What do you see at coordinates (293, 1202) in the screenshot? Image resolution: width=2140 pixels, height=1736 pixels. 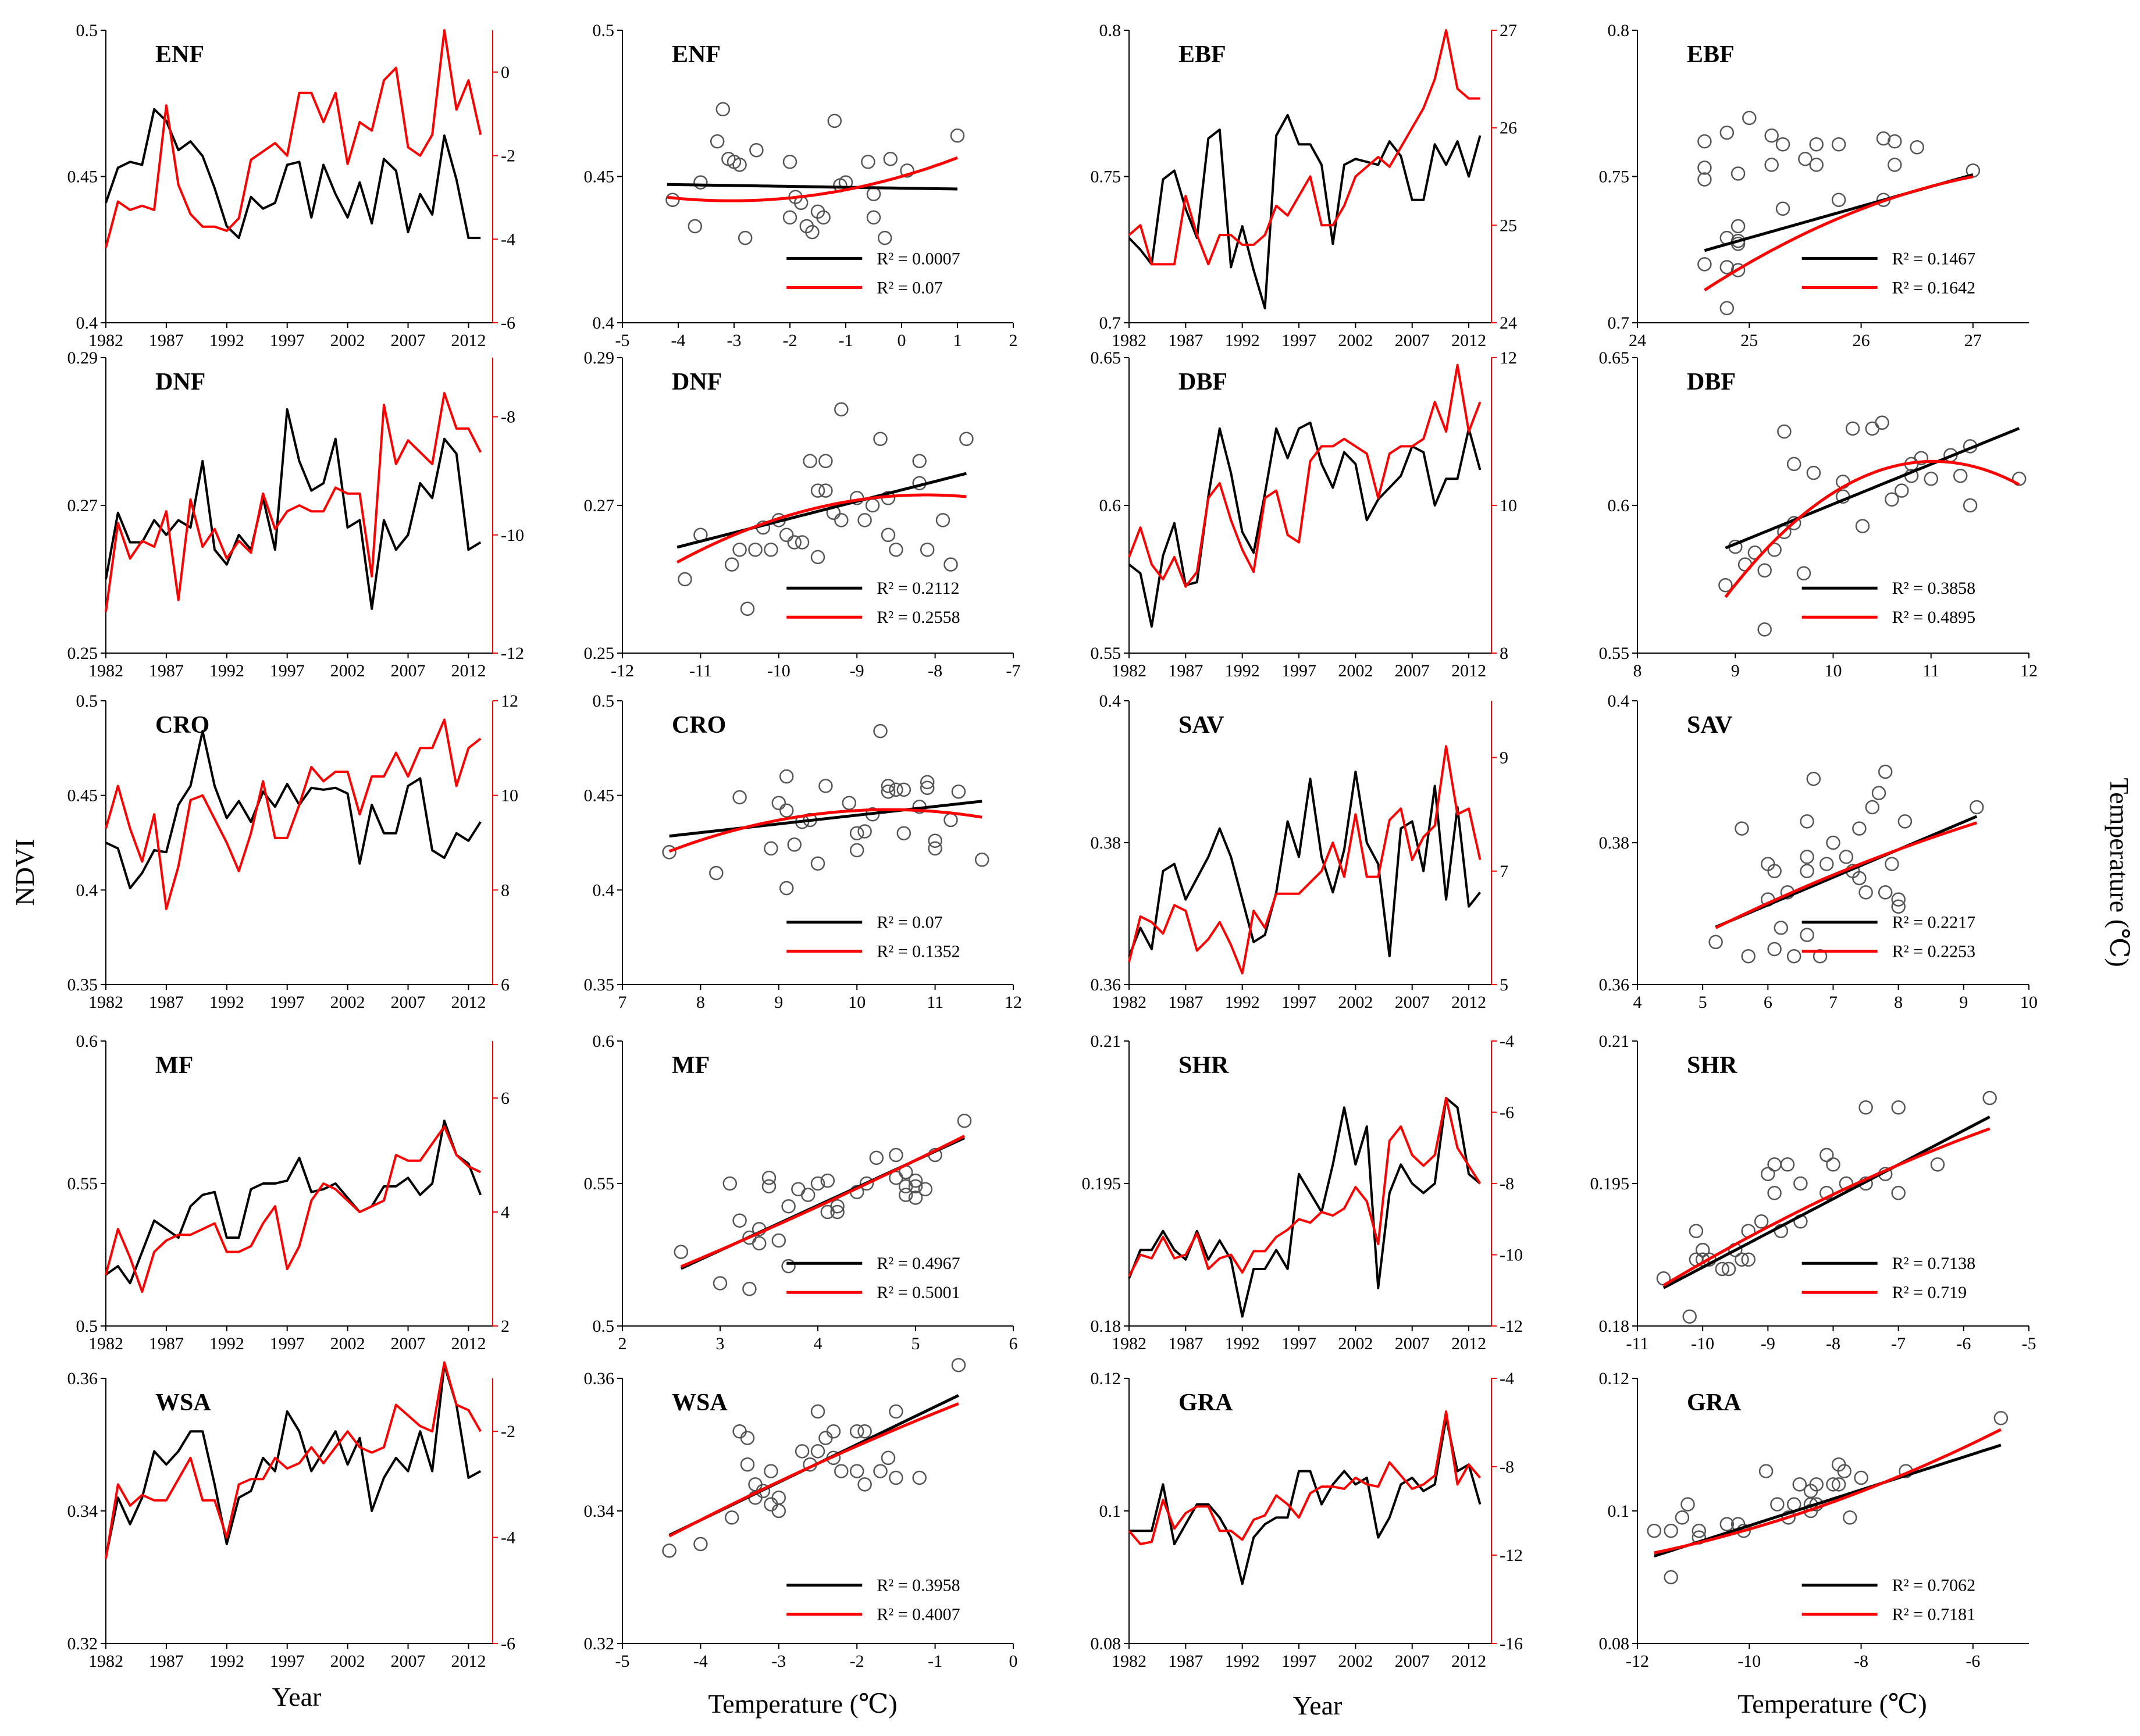 I see `ndvi-series-line` at bounding box center [293, 1202].